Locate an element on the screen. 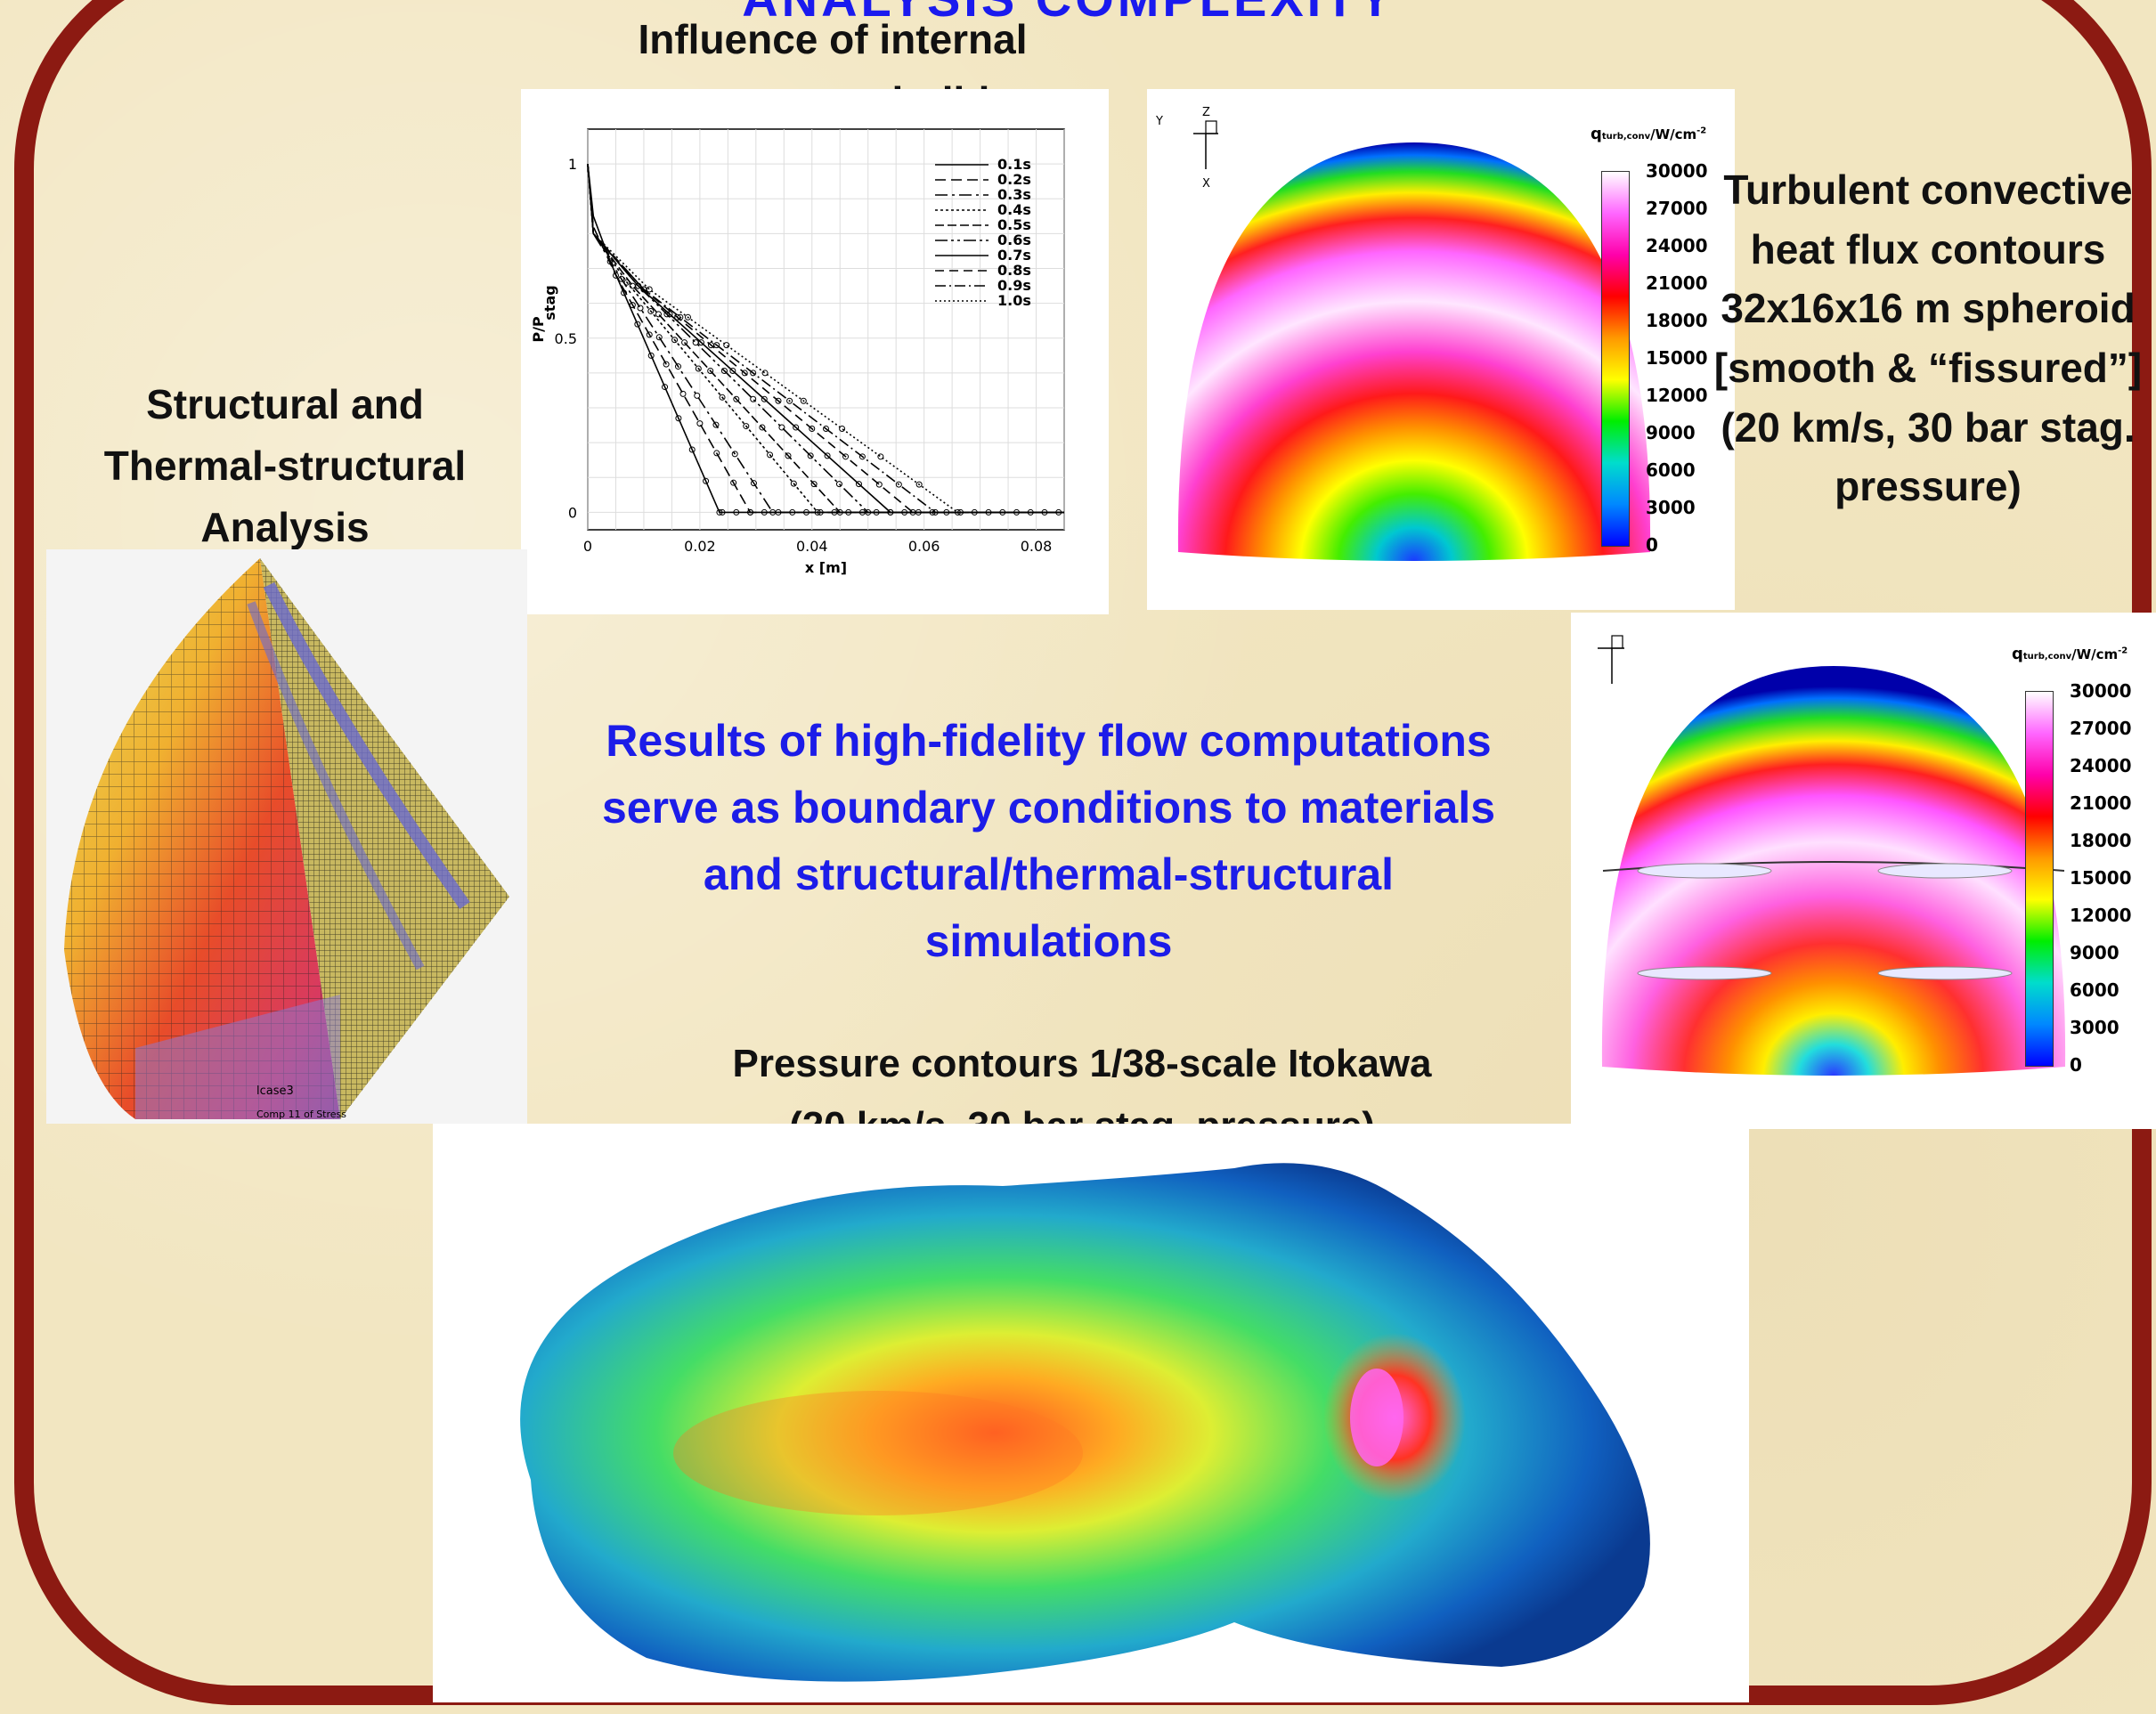 The height and width of the screenshot is (1714, 2156). itokawa-label-line1: Pressure contours 1/38-scale Itokawa is located at coordinates (1082, 1064).